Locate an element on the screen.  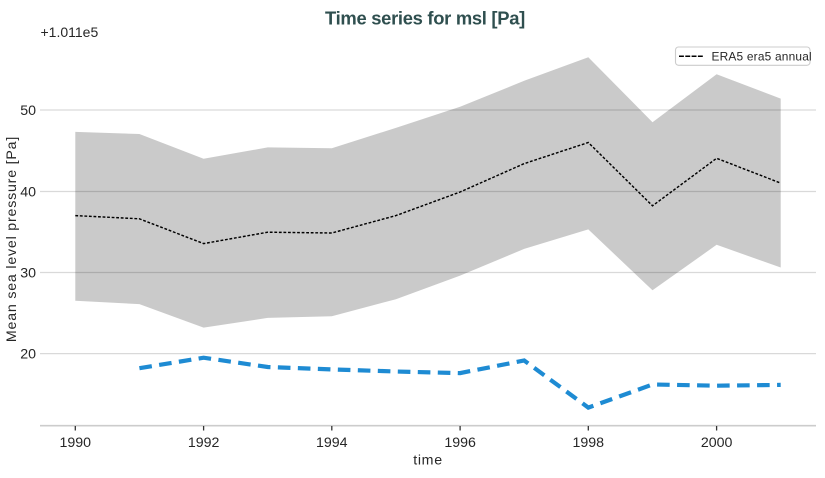
svg-text: Time series for msl [Pa] is located at coordinates (425, 17).